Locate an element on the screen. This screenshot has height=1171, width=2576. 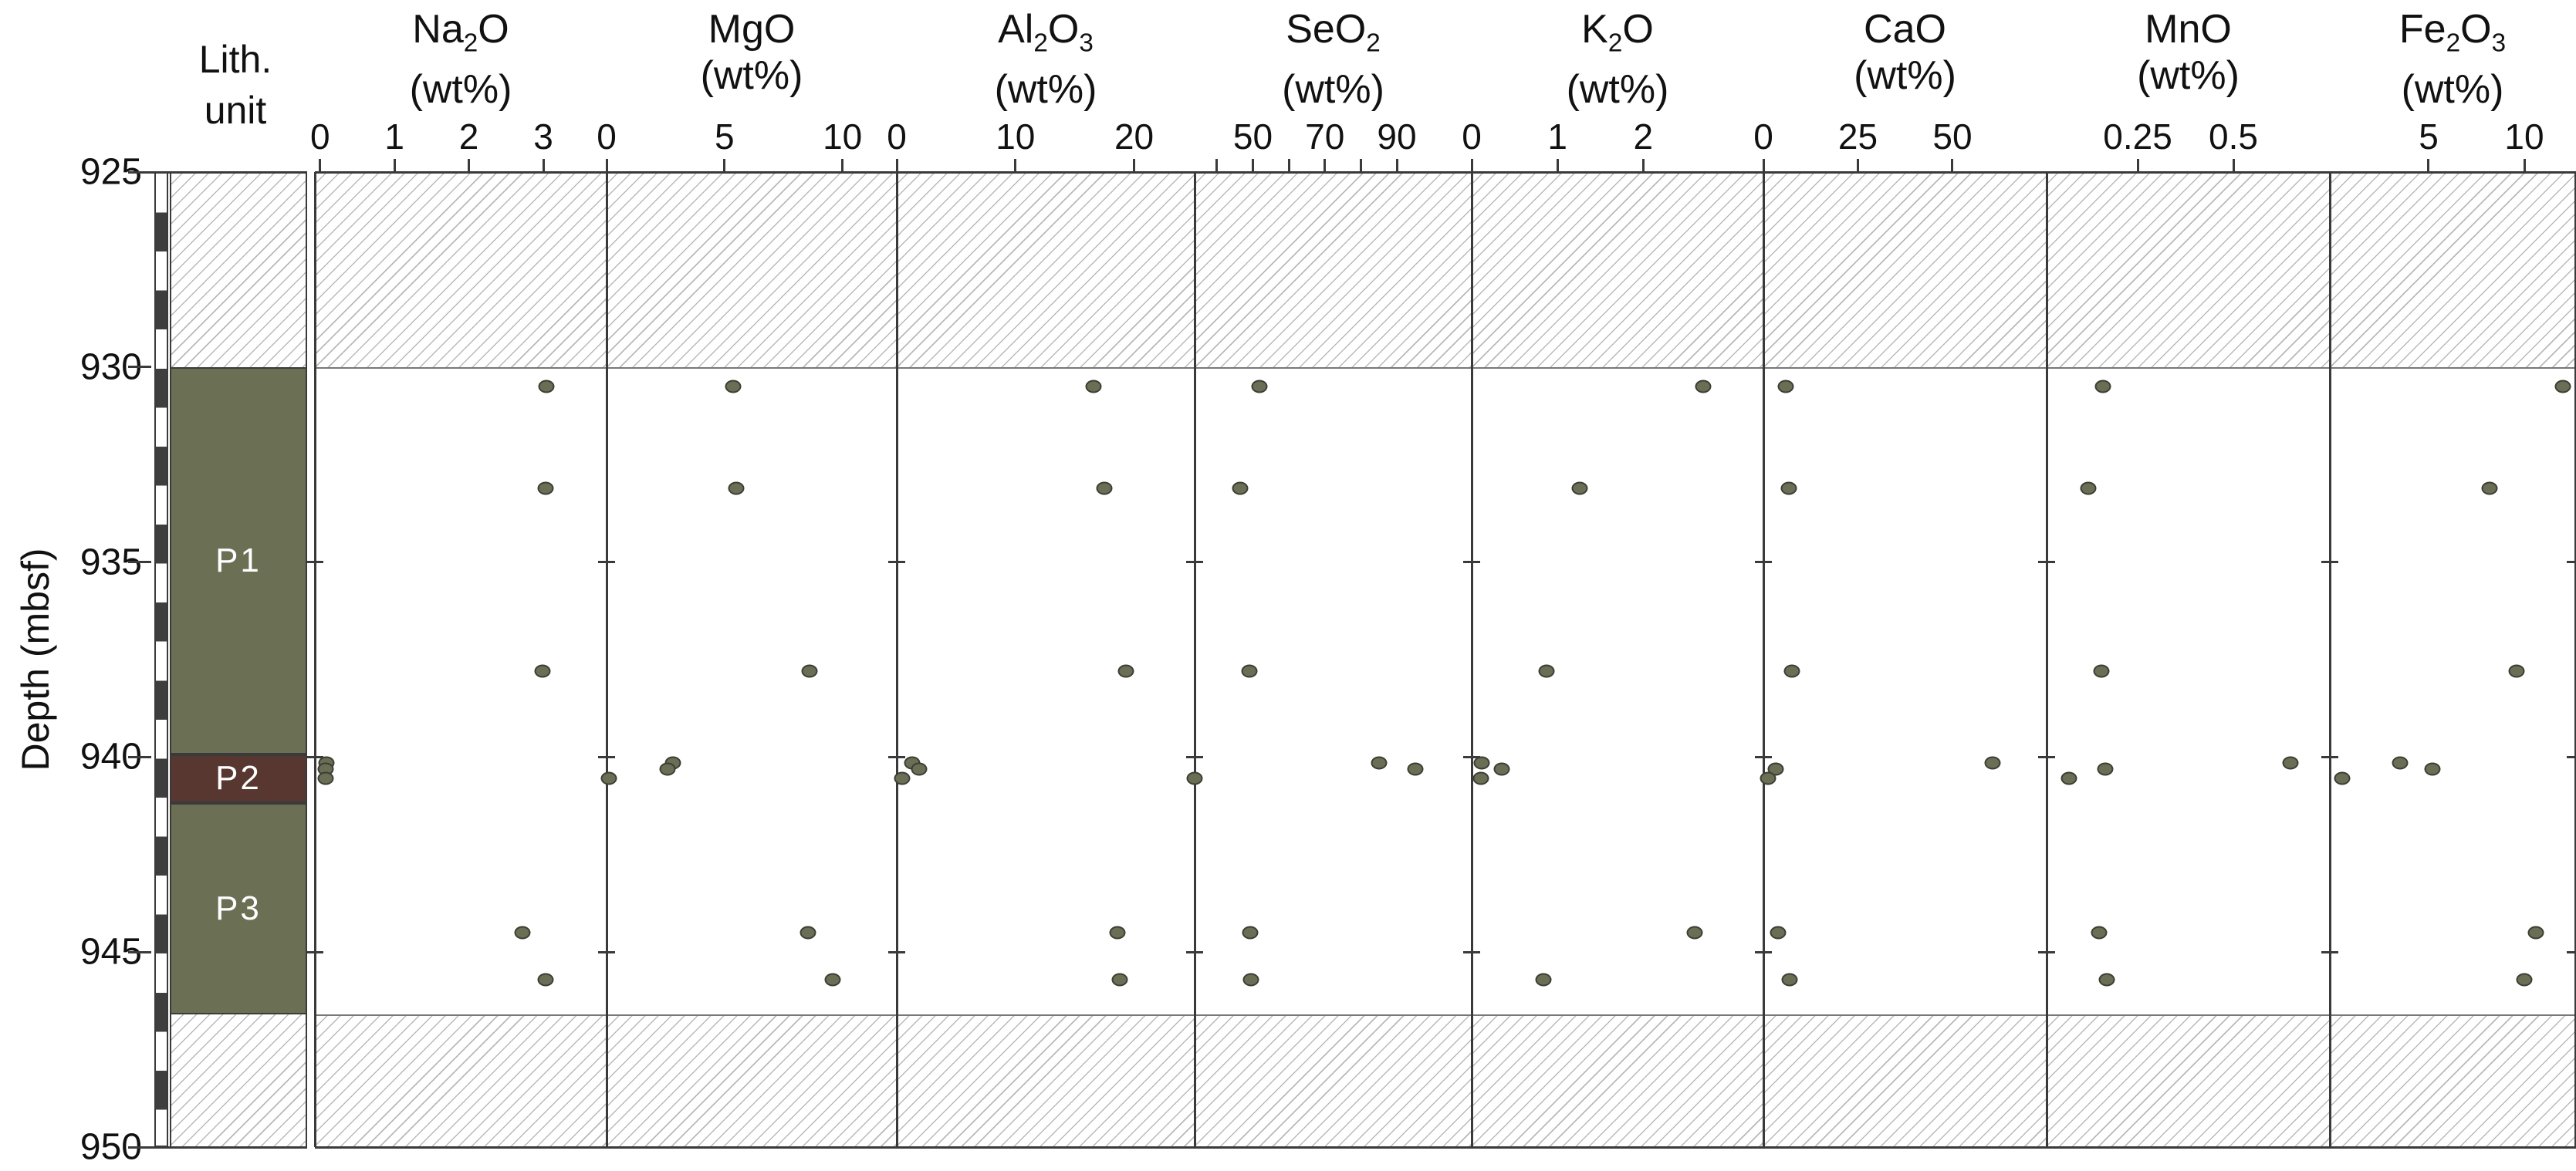
panel-title-na2o: Na2O (wt%) is located at coordinates (461, 60).